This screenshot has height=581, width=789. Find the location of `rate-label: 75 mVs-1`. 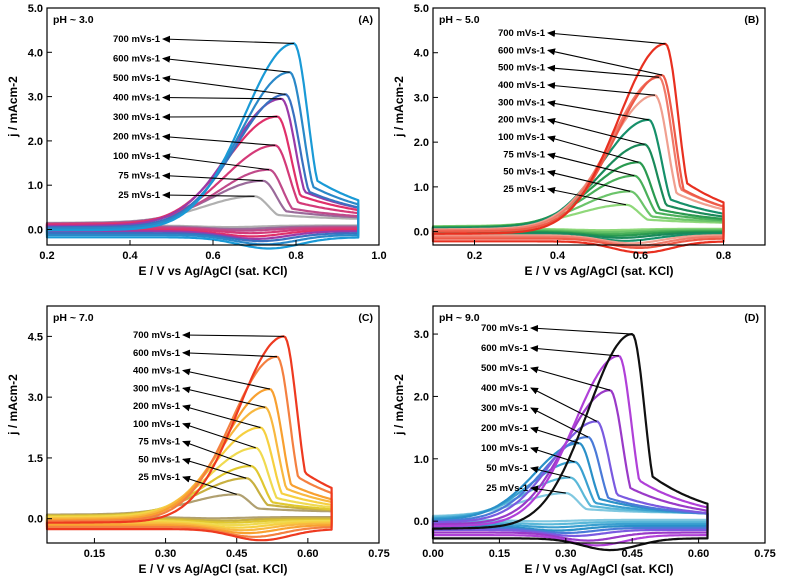

rate-label: 75 mVs-1 is located at coordinates (139, 176).